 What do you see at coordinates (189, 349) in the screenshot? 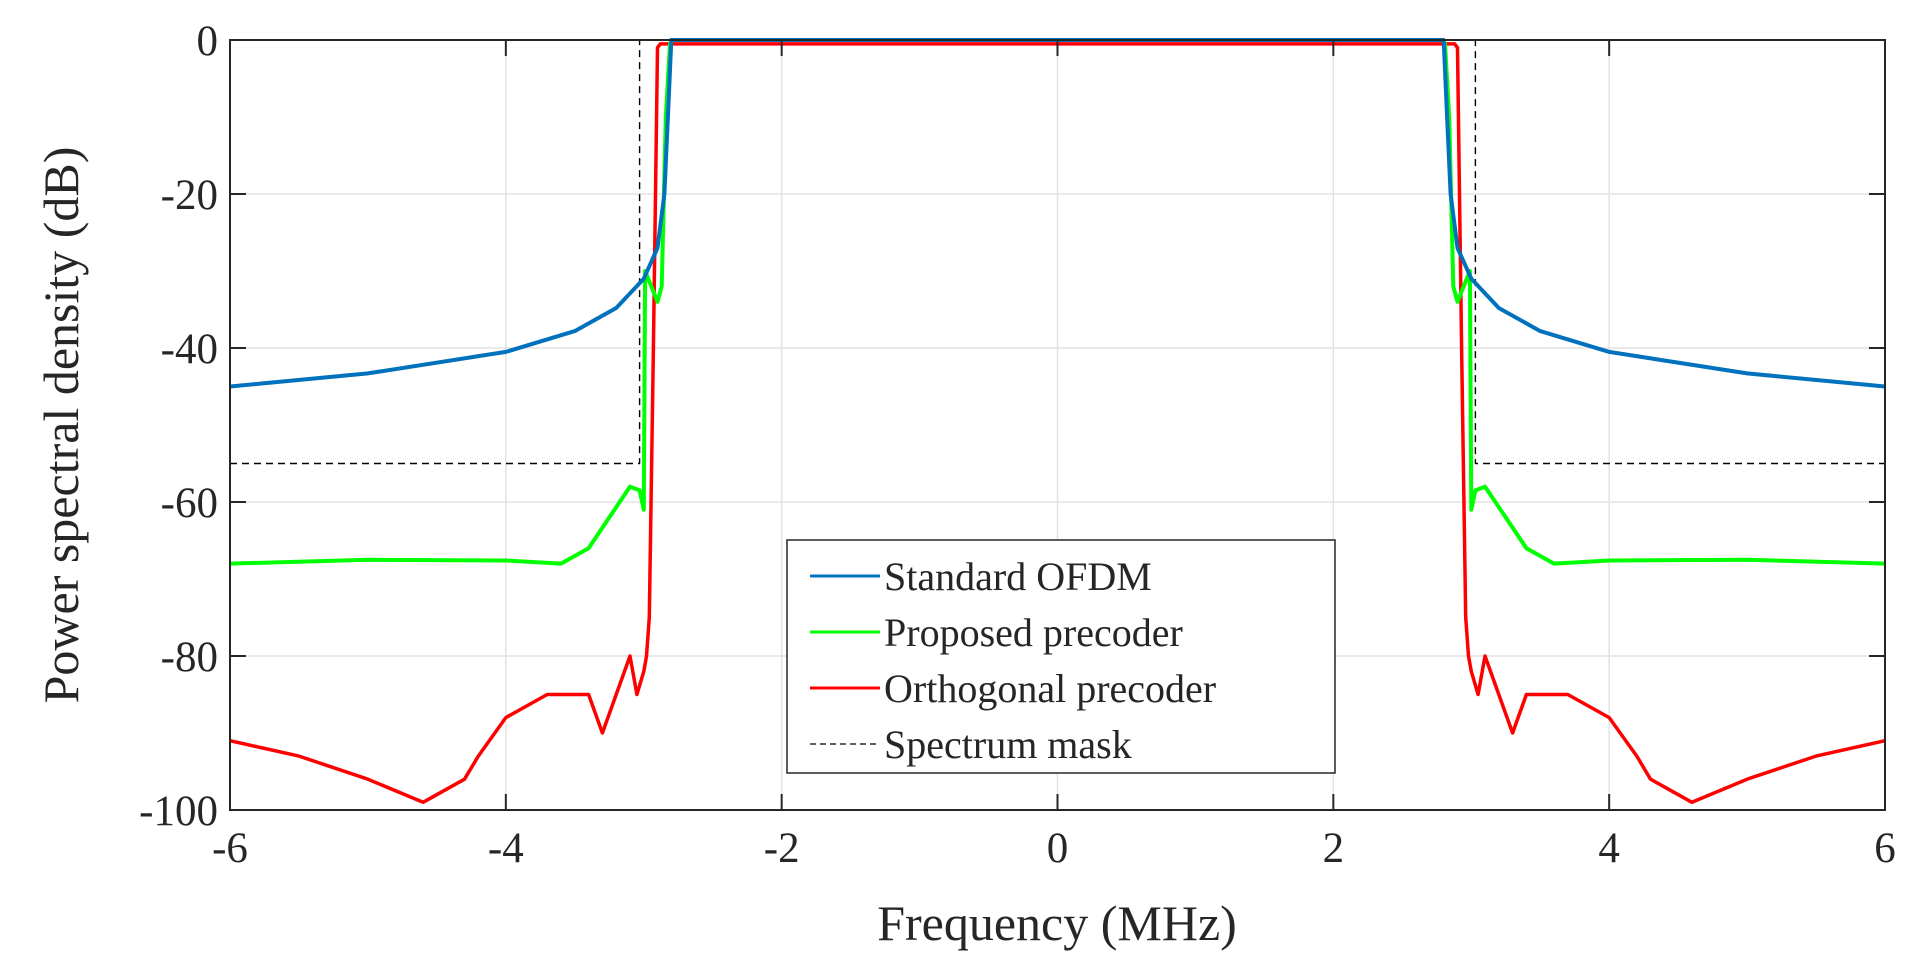
I see `y-tick-label: -40` at bounding box center [189, 349].